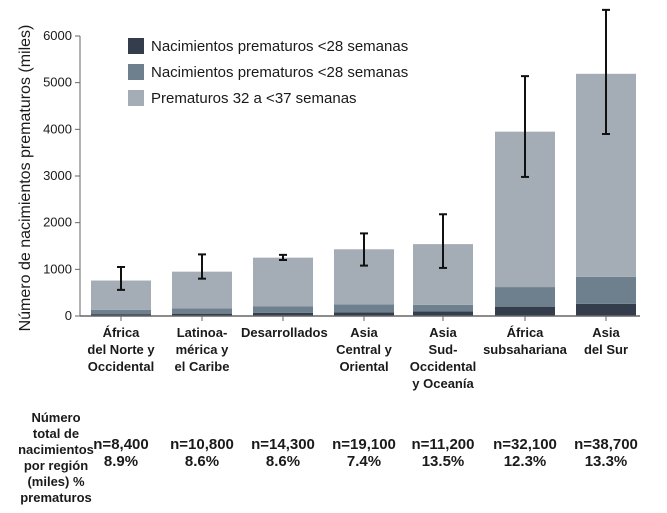 This screenshot has width=667, height=513. What do you see at coordinates (364, 461) in the screenshot?
I see `footer-percent: 7.4%` at bounding box center [364, 461].